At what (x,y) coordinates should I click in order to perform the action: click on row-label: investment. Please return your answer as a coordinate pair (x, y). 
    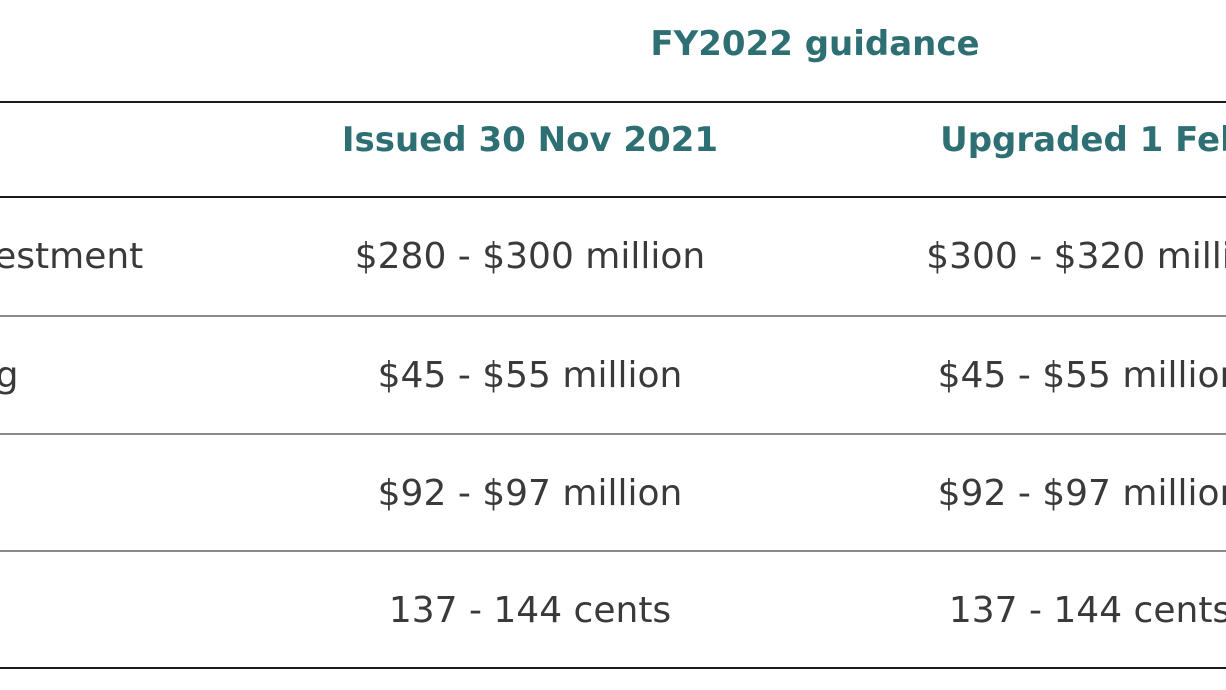
    Looking at the image, I should click on (72, 256).